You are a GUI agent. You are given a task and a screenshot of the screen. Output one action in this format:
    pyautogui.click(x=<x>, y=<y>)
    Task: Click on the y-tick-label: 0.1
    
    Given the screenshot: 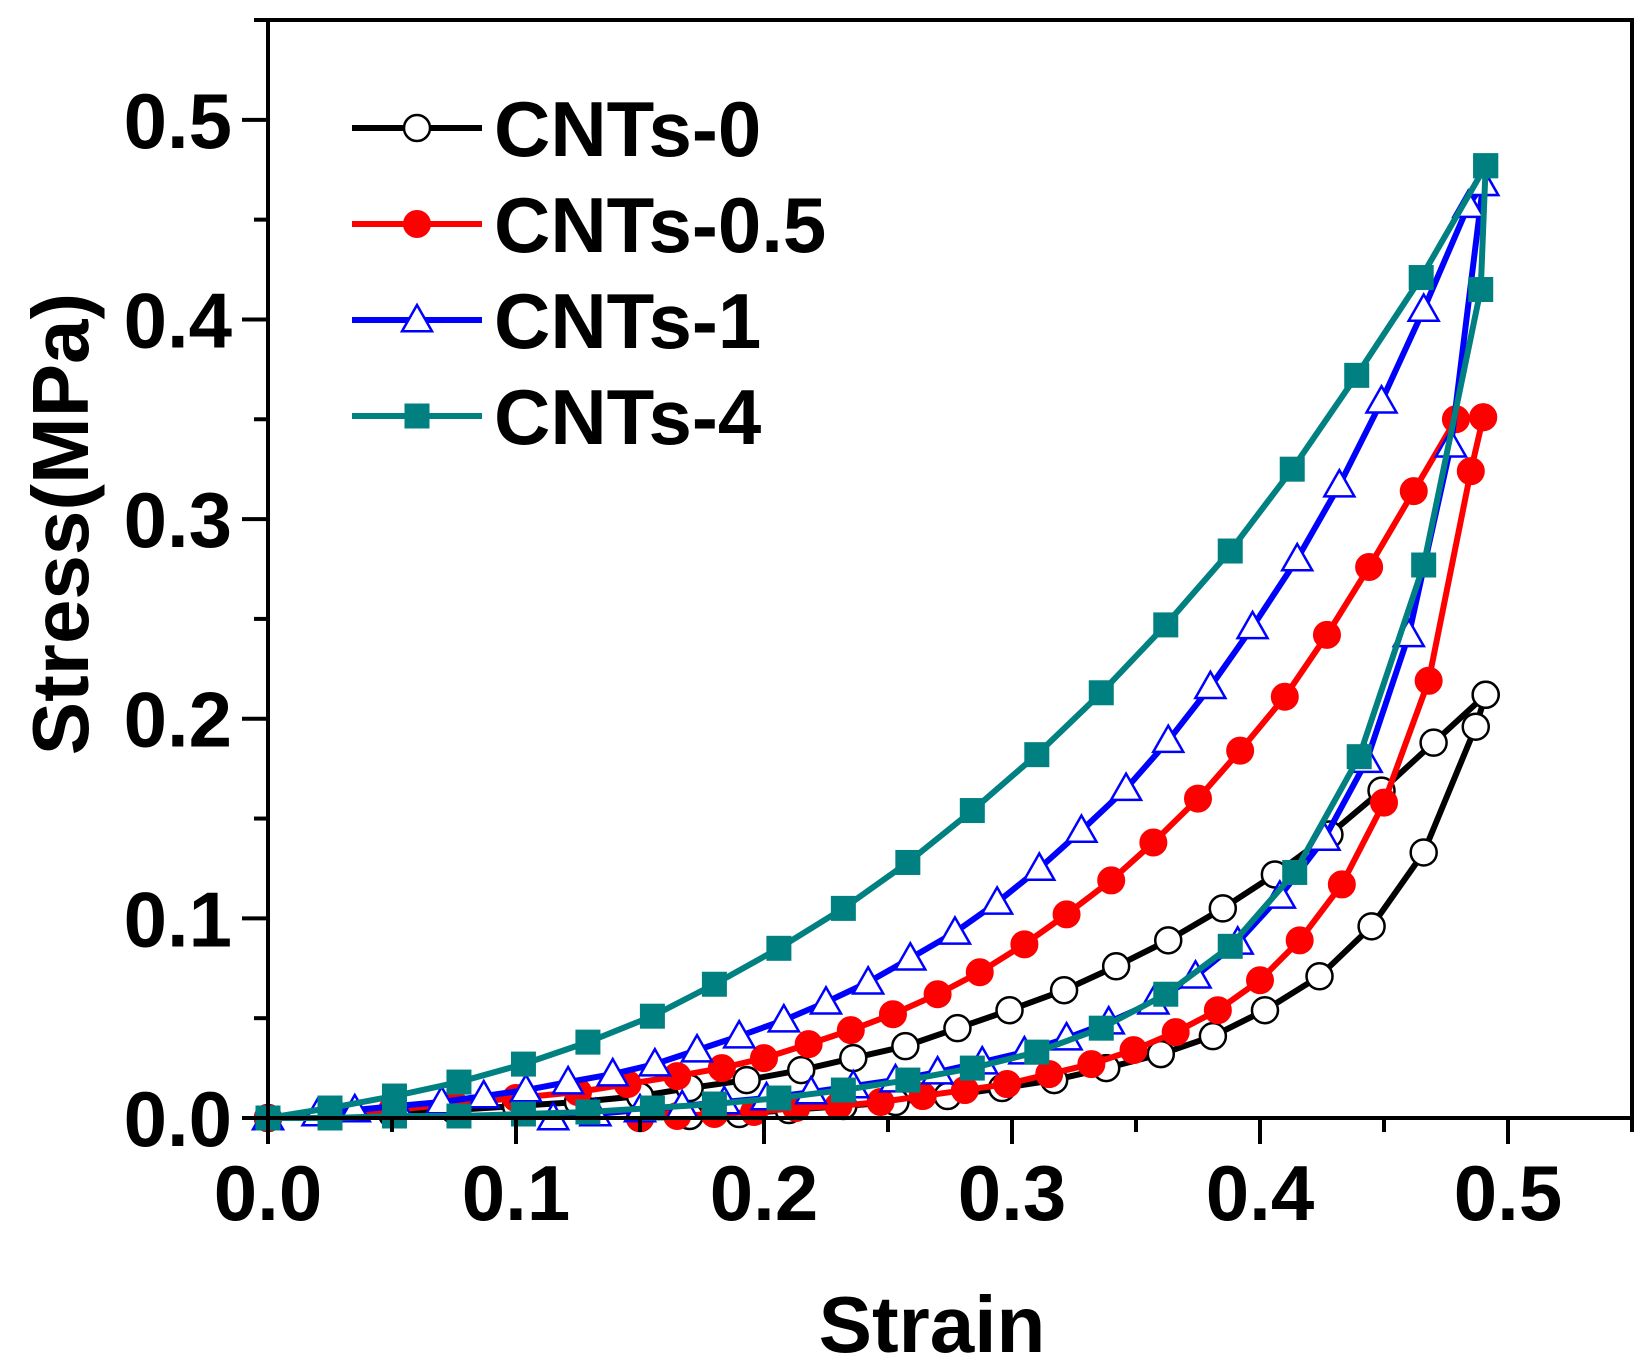 What is the action you would take?
    pyautogui.click(x=178, y=919)
    